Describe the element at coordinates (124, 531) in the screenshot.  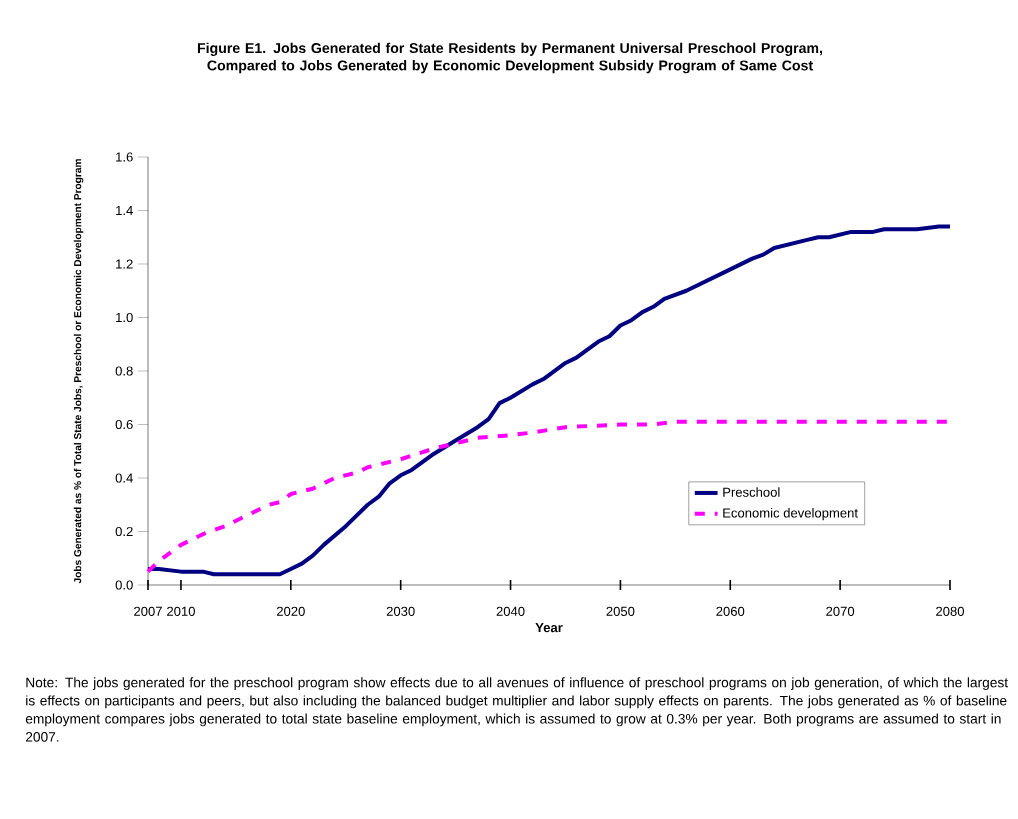
I see `y-tick-label: 0.2` at that location.